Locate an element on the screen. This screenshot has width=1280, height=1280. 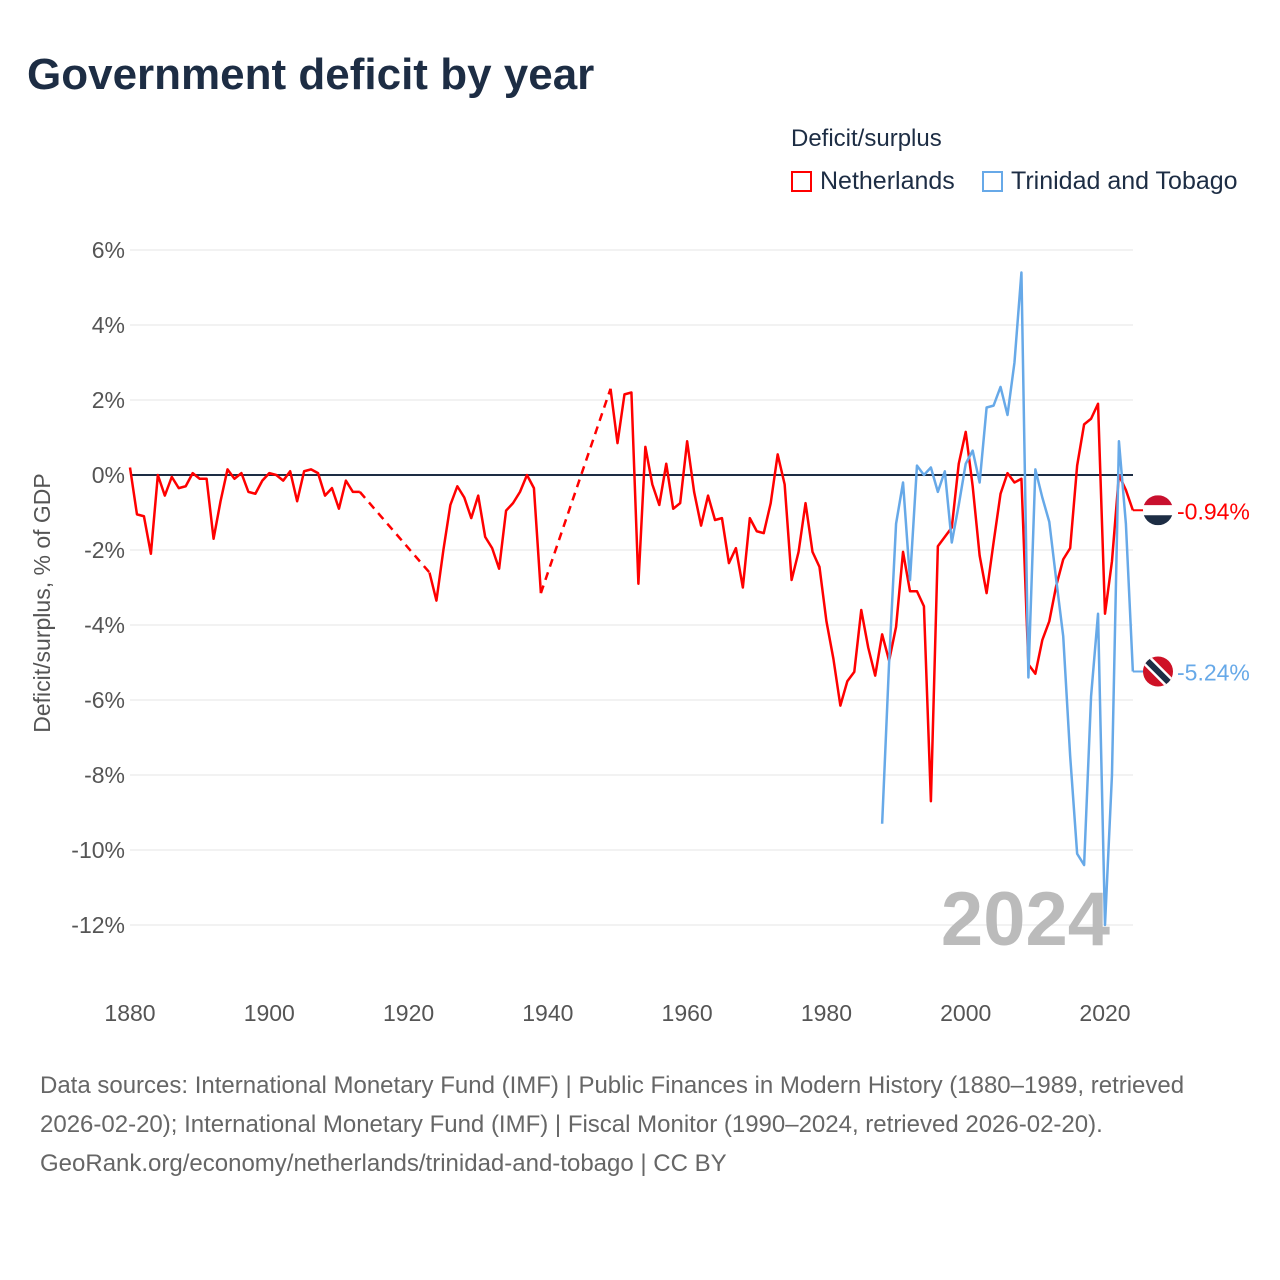
x-tick-label: 1960 is located at coordinates (687, 1013).